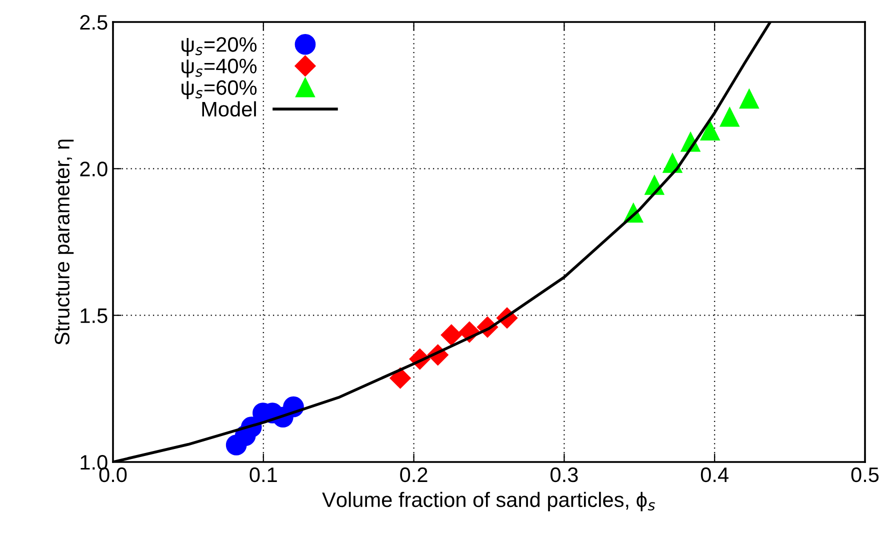 This screenshot has height=548, width=887. I want to click on x-tick-label: 0.5, so click(865, 474).